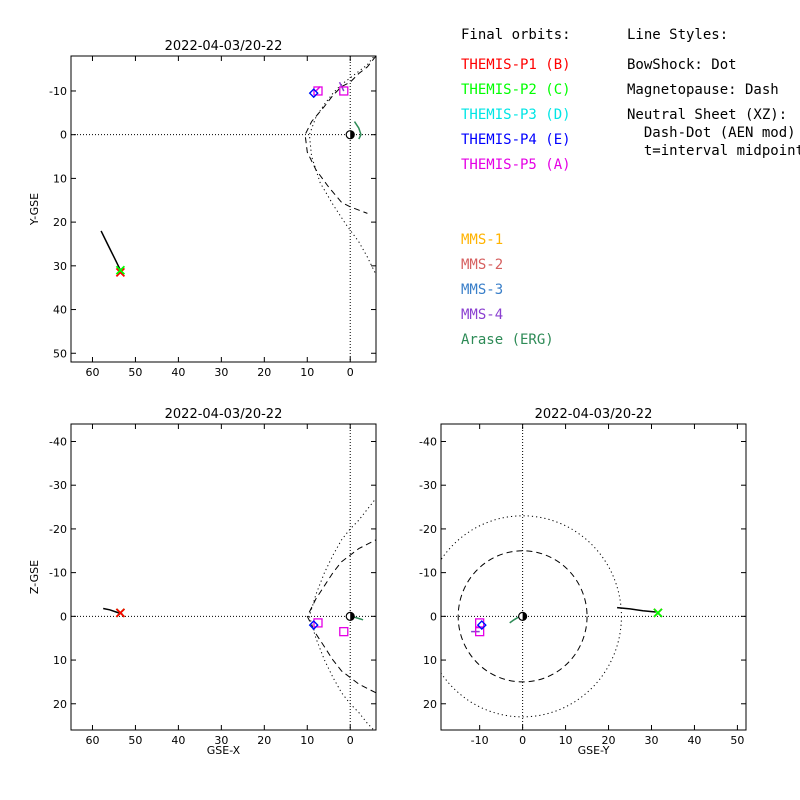 The image size is (800, 800). Describe the element at coordinates (516, 115) in the screenshot. I see `legend-themis-p3: THEMIS-P3 (D)` at that location.